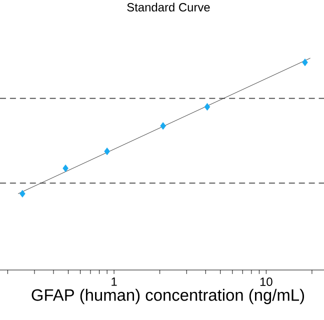 This screenshot has width=324, height=320. I want to click on chart-title: Standard Curve, so click(168, 7).